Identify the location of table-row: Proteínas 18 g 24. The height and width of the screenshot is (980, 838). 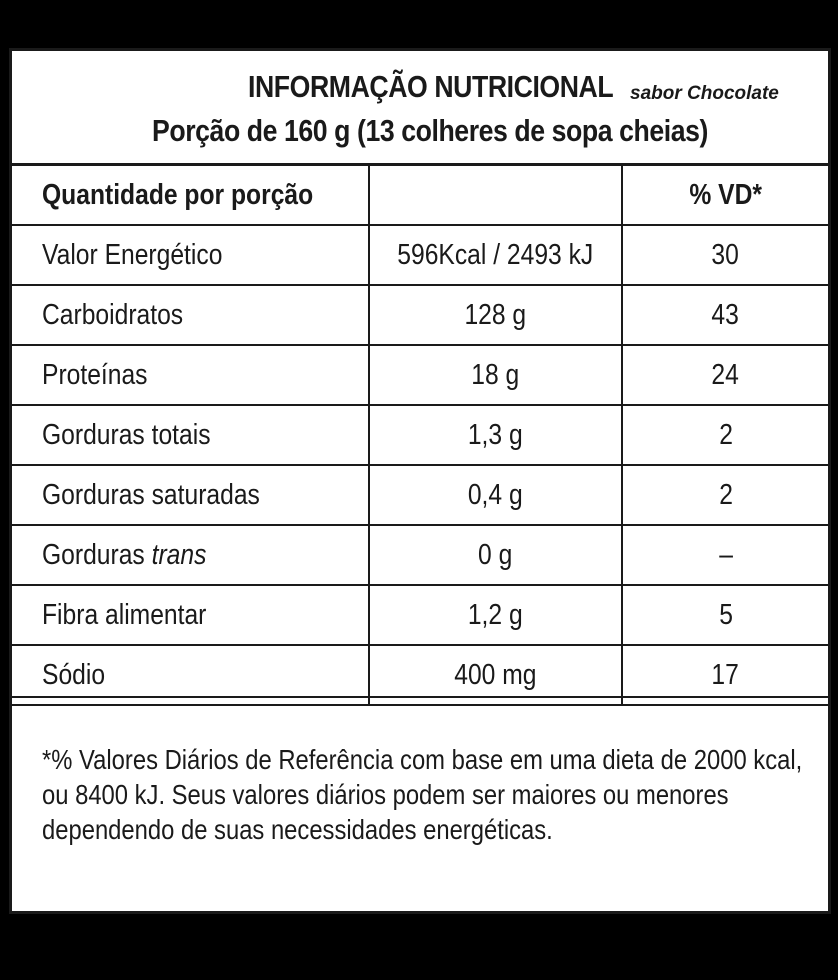
(420, 375).